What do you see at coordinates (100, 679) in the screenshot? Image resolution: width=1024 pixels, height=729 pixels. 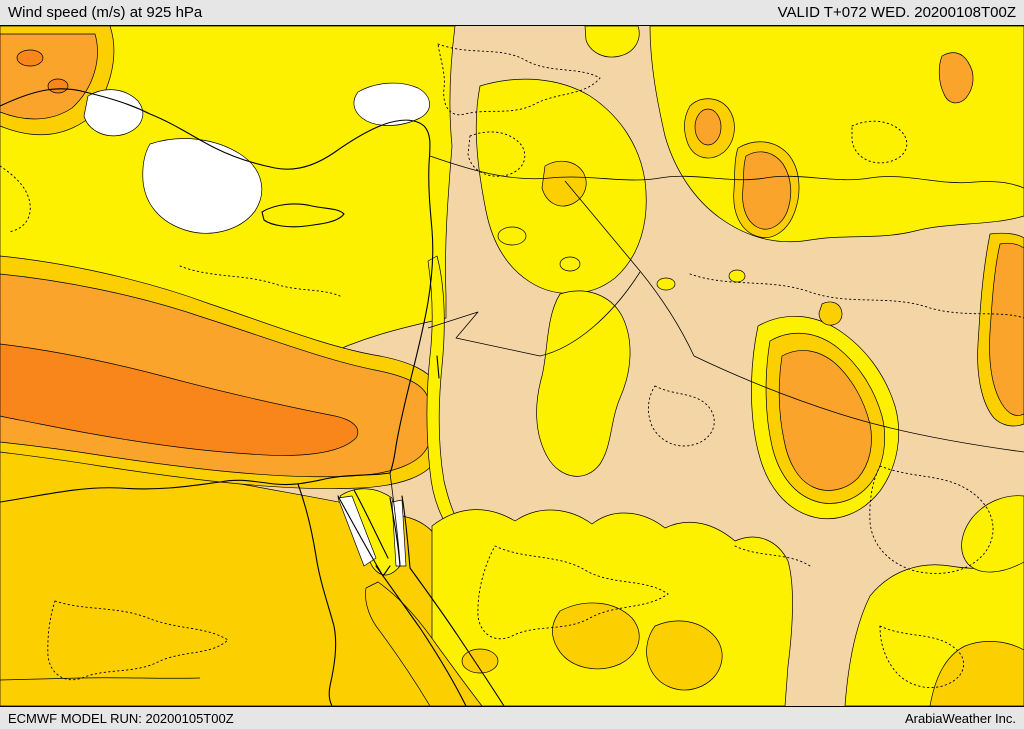 I see `border-egypt-sudan` at bounding box center [100, 679].